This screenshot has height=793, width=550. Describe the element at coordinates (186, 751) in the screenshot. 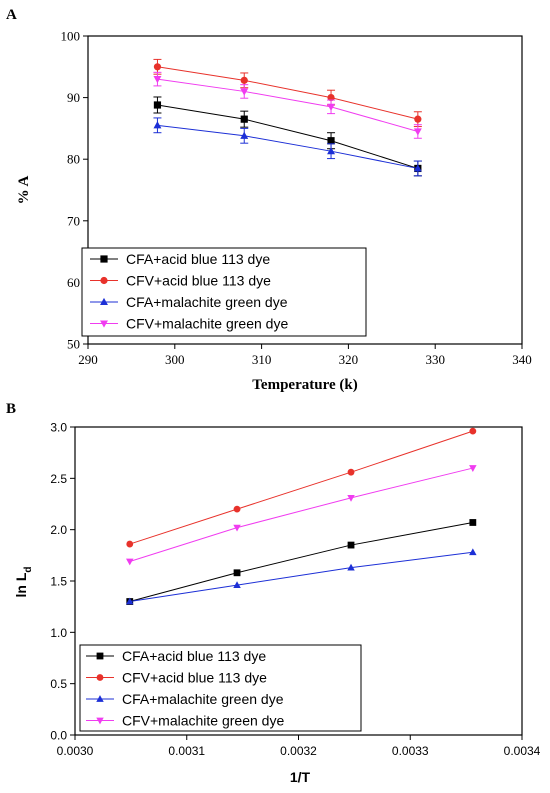

I see `x-tick-label: 0.0031` at that location.